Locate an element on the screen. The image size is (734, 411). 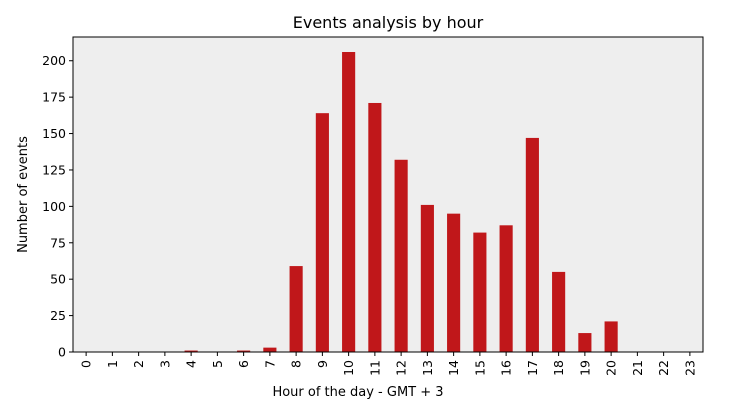
x-tick-label: 1 is located at coordinates (112, 364).